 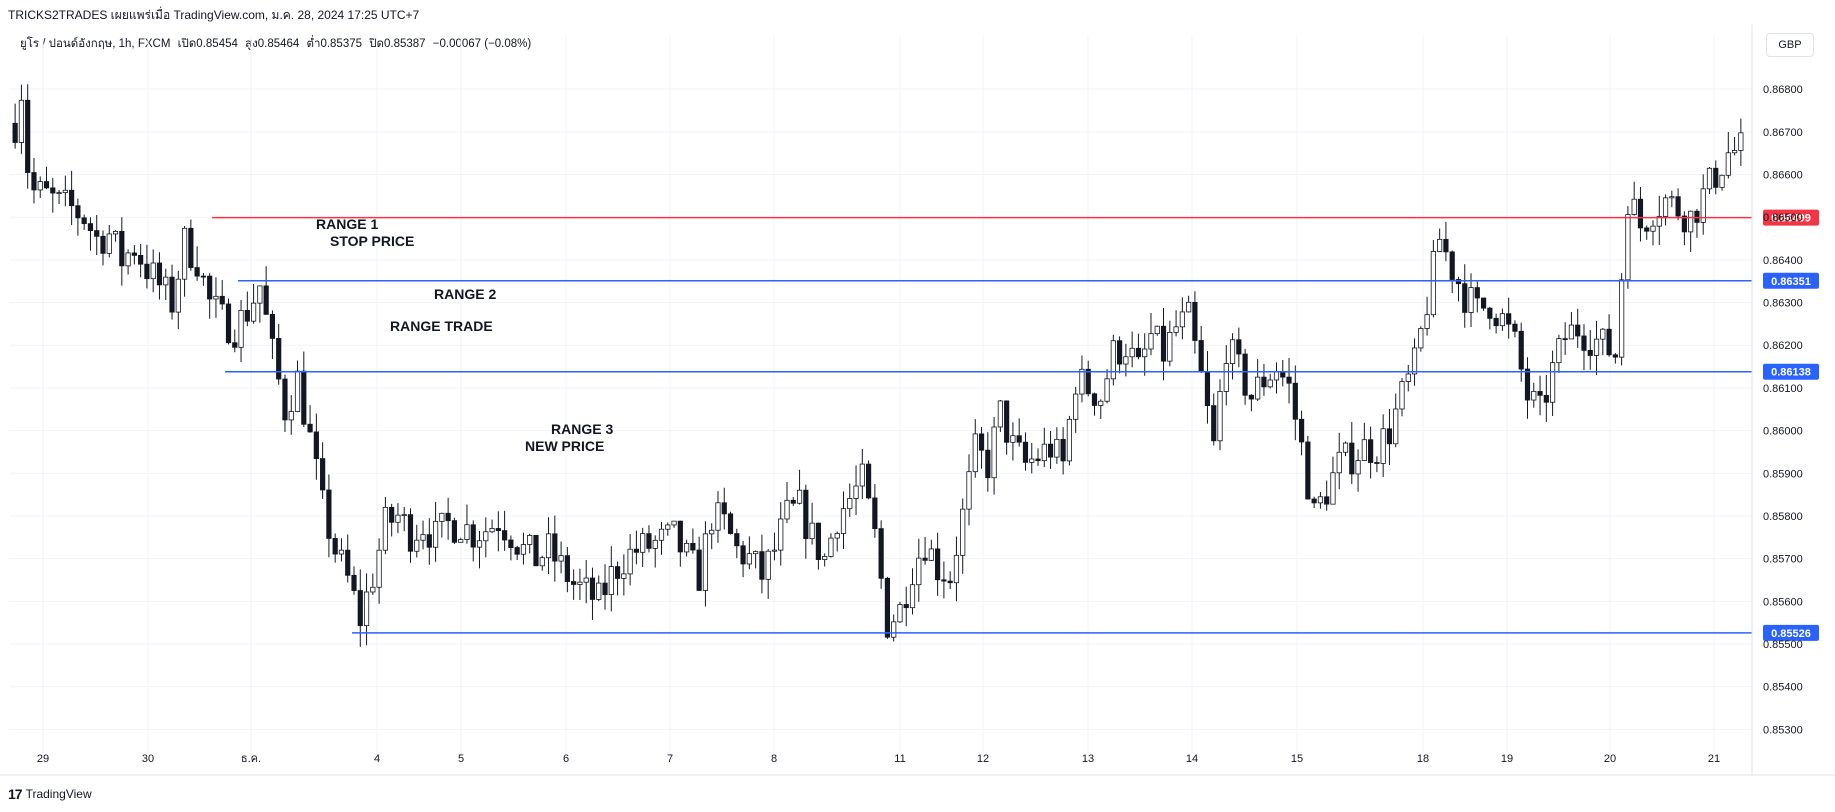 What do you see at coordinates (58, 794) in the screenshot?
I see `footer-brand-name: TradingView` at bounding box center [58, 794].